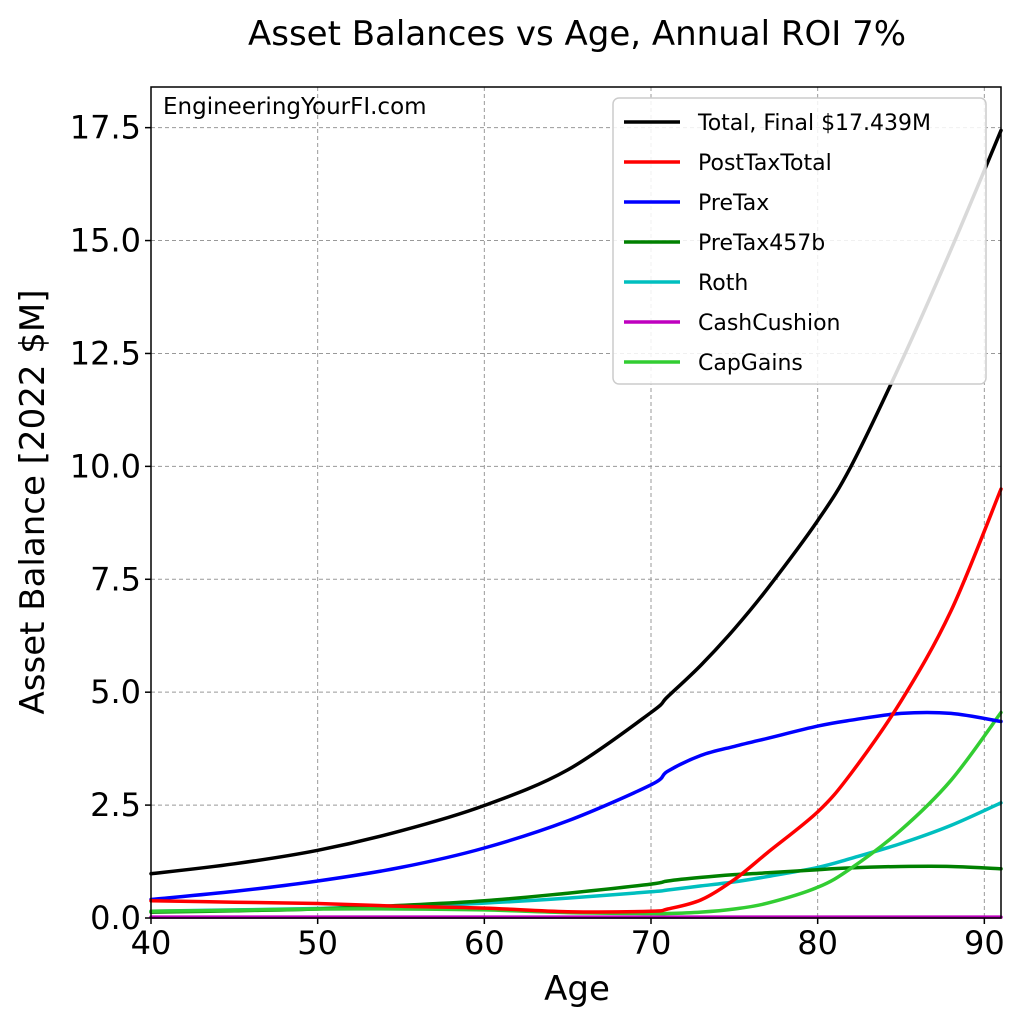 This screenshot has height=1024, width=1024. I want to click on x-tick-label: 60, so click(484, 943).